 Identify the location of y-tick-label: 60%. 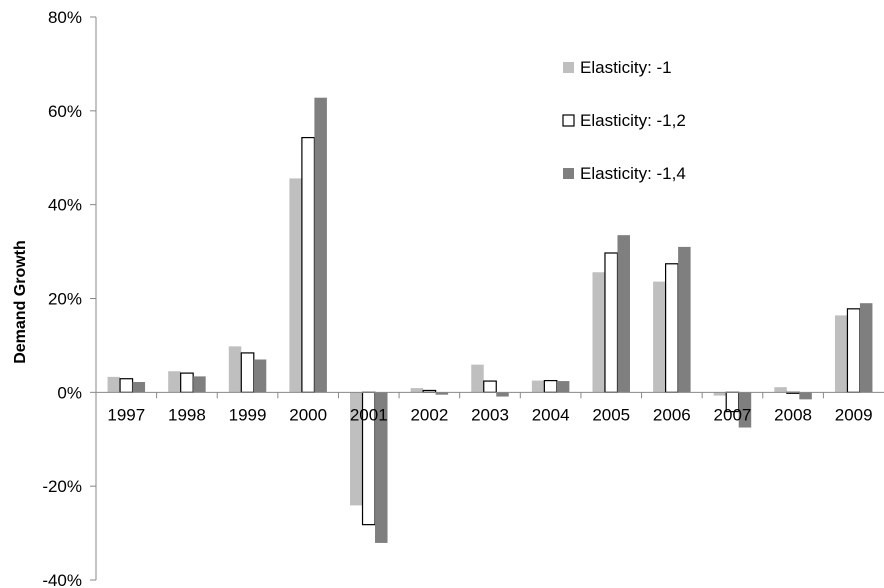
(65, 111).